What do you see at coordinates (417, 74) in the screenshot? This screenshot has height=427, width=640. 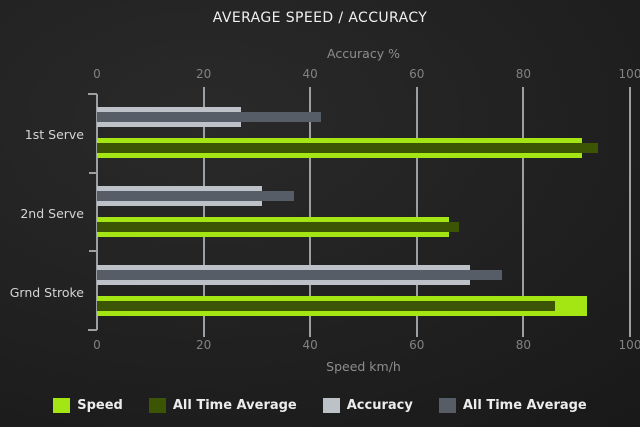 I see `top-tick-label-60: 60` at bounding box center [417, 74].